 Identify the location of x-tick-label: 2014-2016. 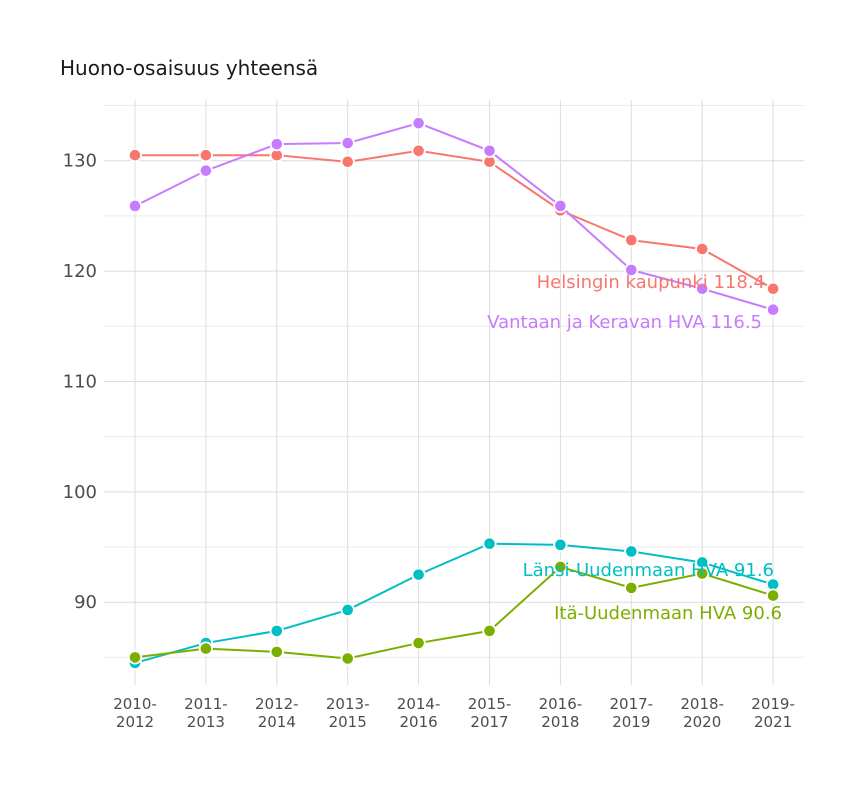
(419, 713).